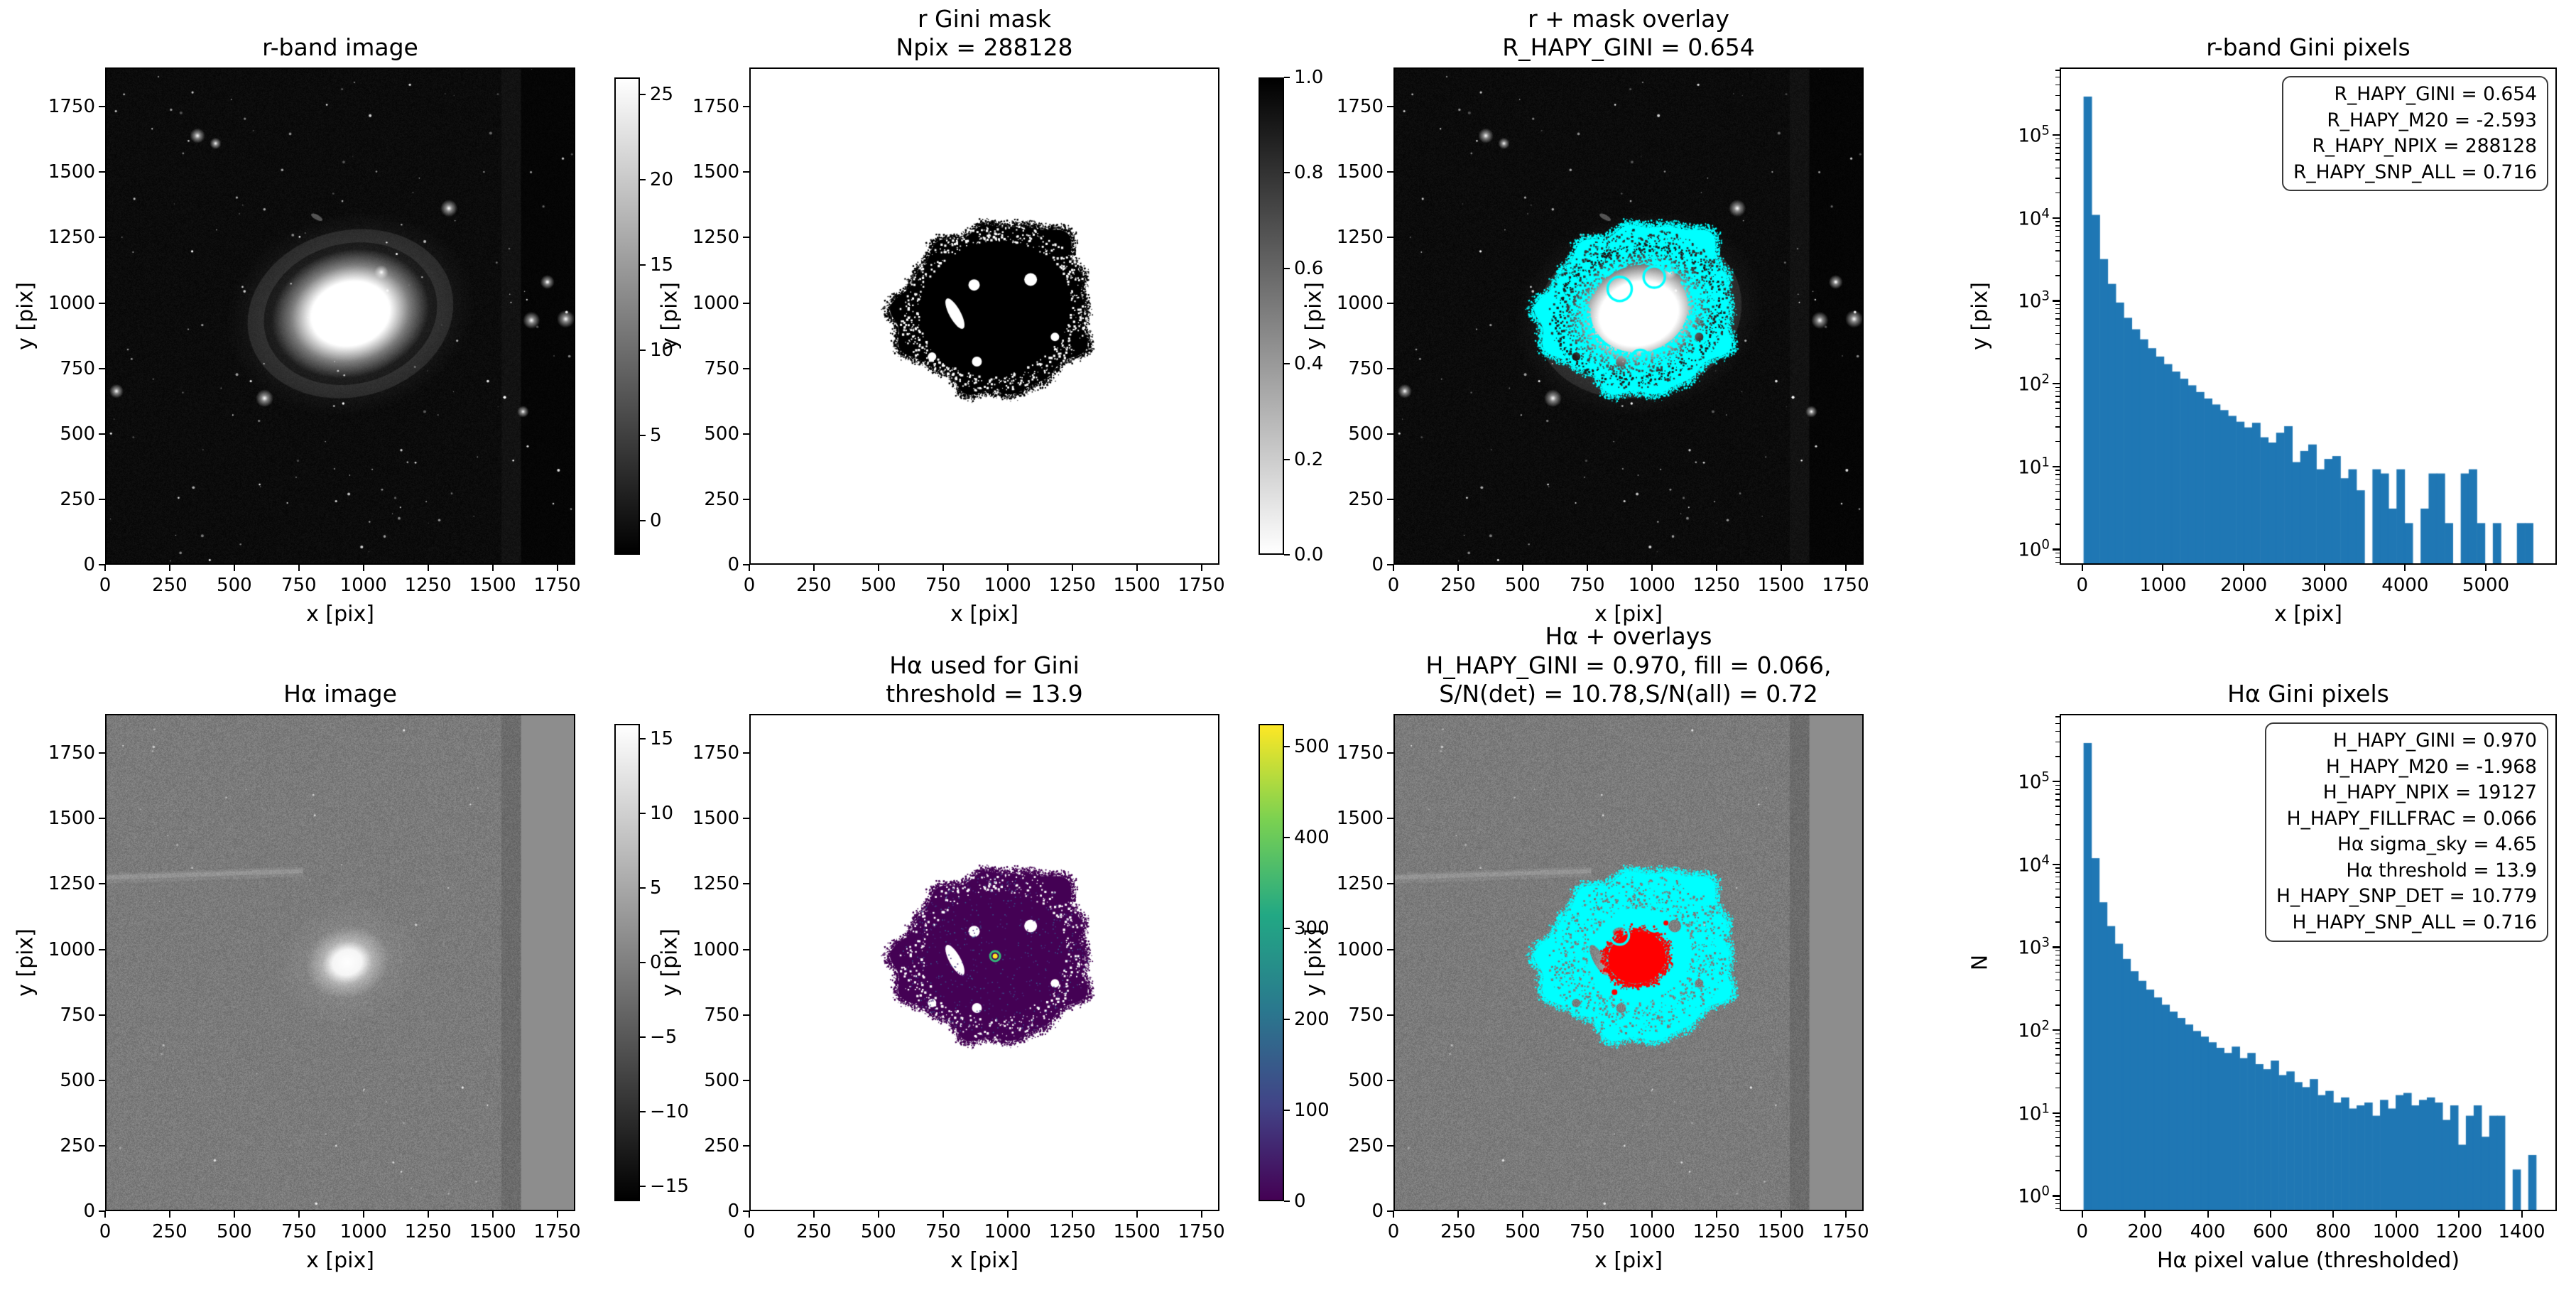 The image size is (2576, 1295). I want to click on x-tick-label: 750, so click(943, 1231).